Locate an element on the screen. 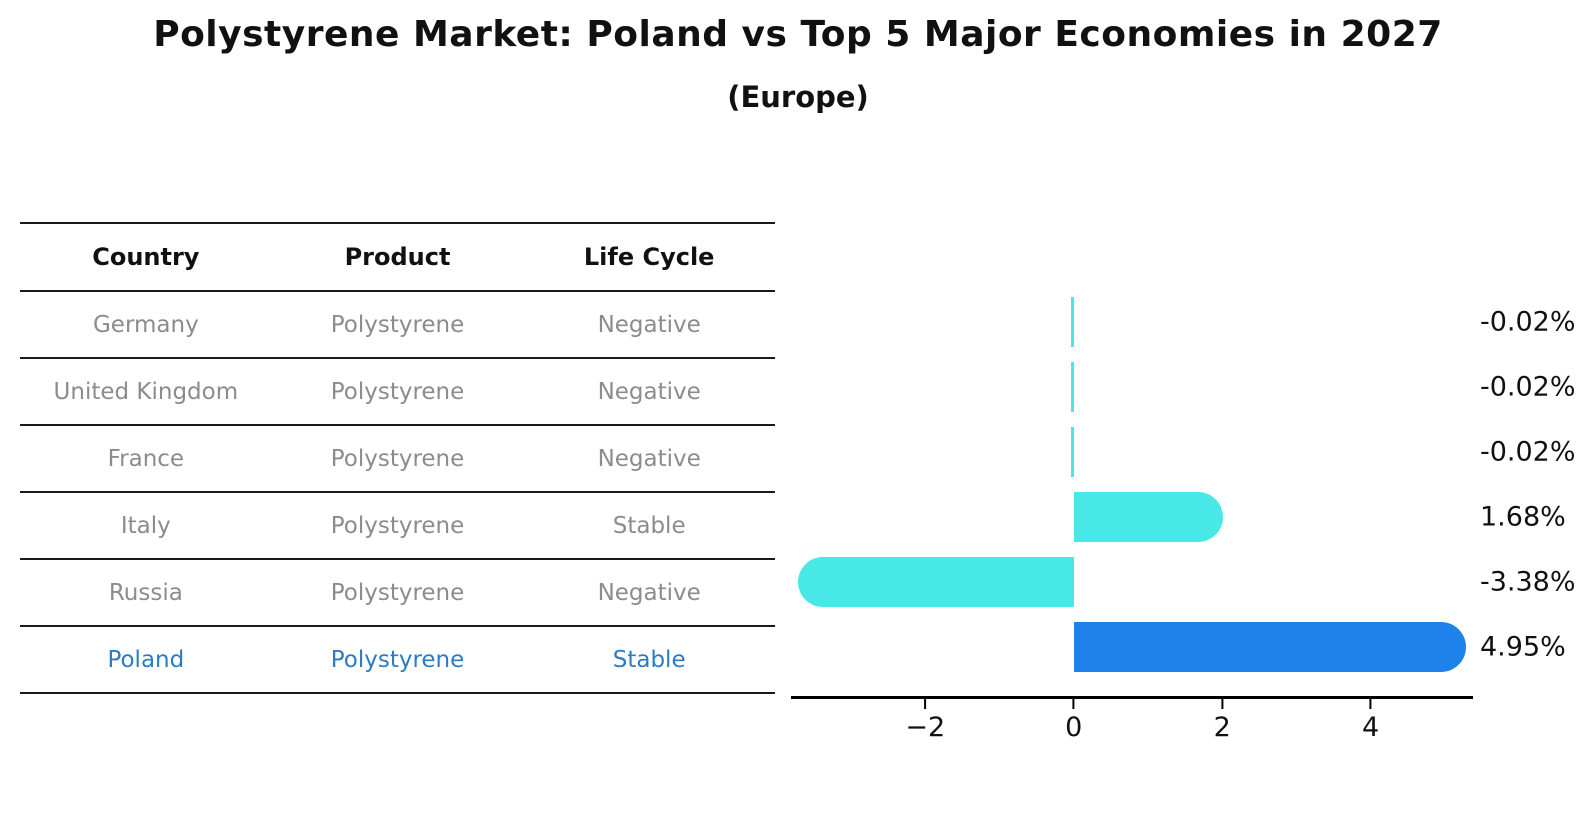 The height and width of the screenshot is (823, 1596). value-label-france: -0.02% is located at coordinates (1528, 452).